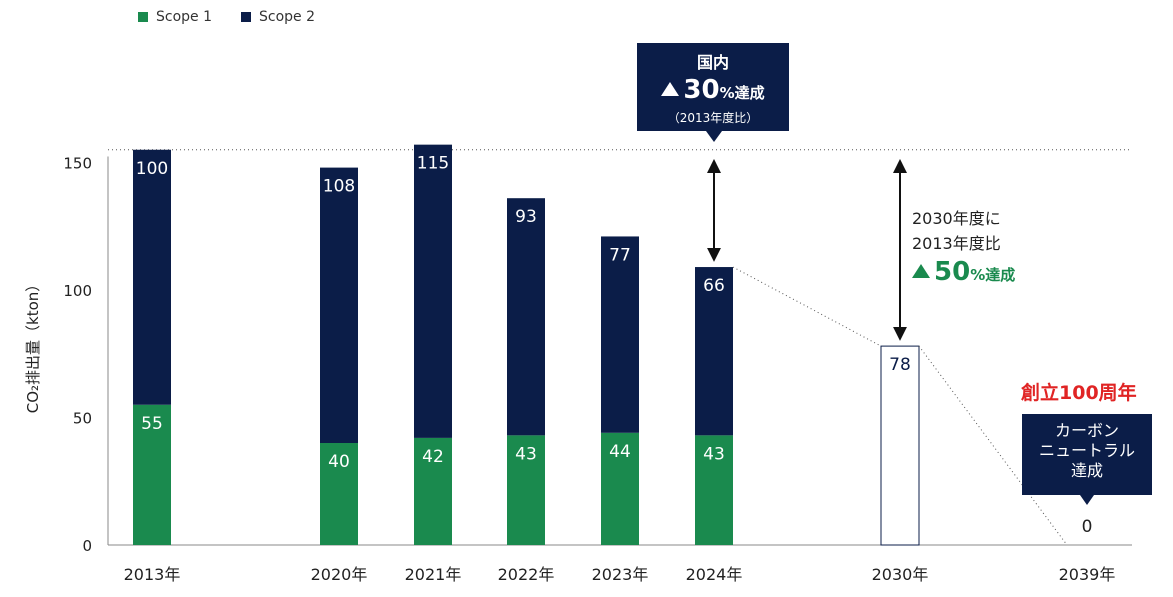 This screenshot has height=597, width=1173. I want to click on anniversary-label: 創立100周年, so click(1079, 393).